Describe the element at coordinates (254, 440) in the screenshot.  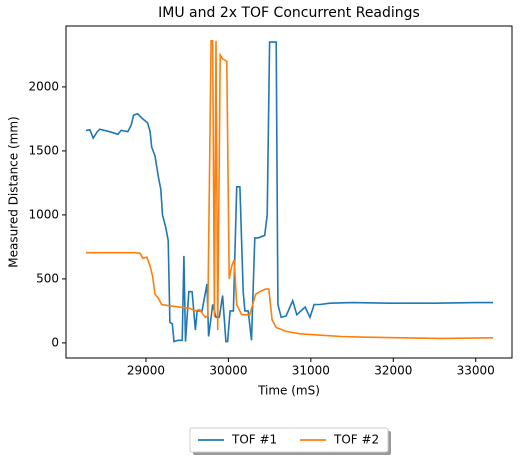
I see `legend-label: TOF #1` at that location.